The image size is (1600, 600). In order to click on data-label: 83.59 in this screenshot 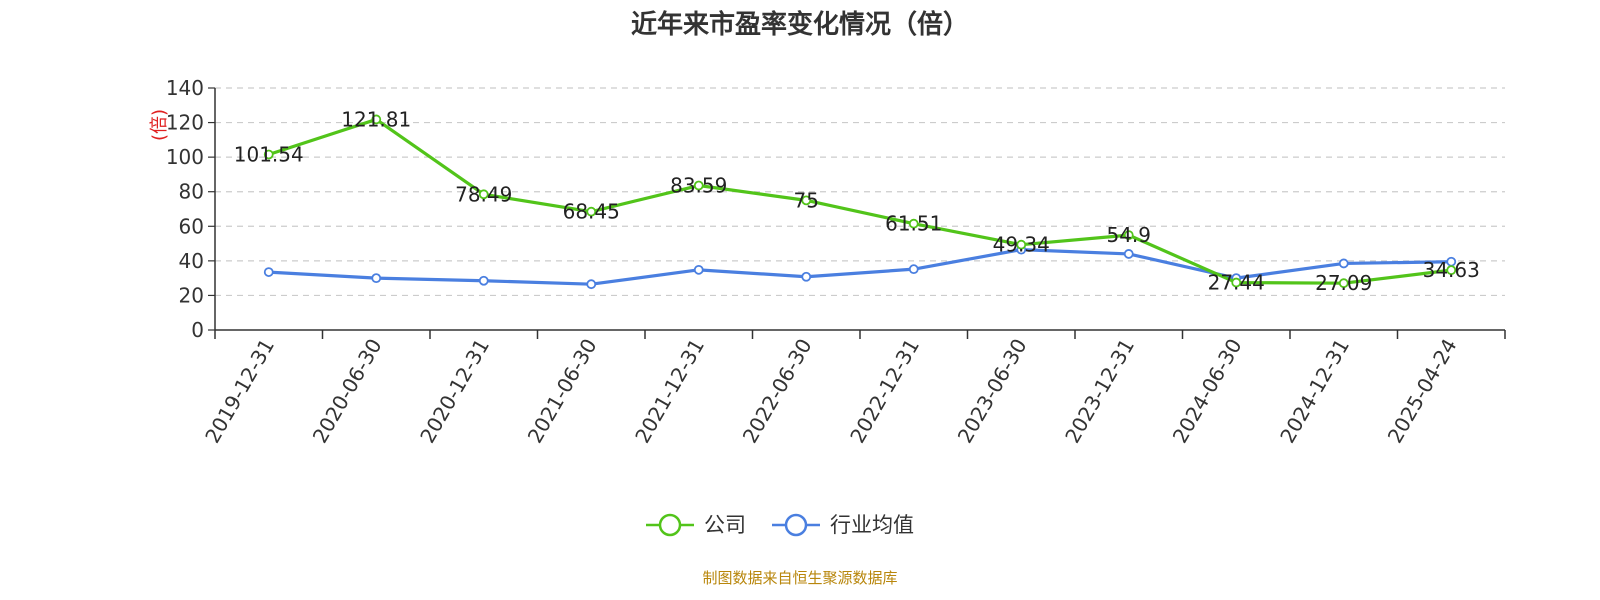, I will do `click(698, 186)`.